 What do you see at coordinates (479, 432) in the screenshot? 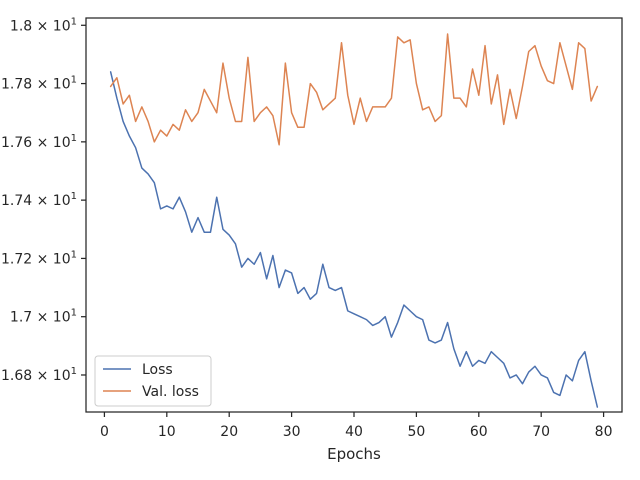
I see `x-tick-label: 60` at bounding box center [479, 432].